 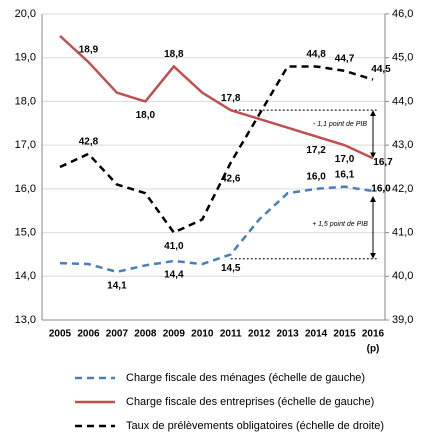 I want to click on x-tick-label: 2008, so click(x=145, y=334).